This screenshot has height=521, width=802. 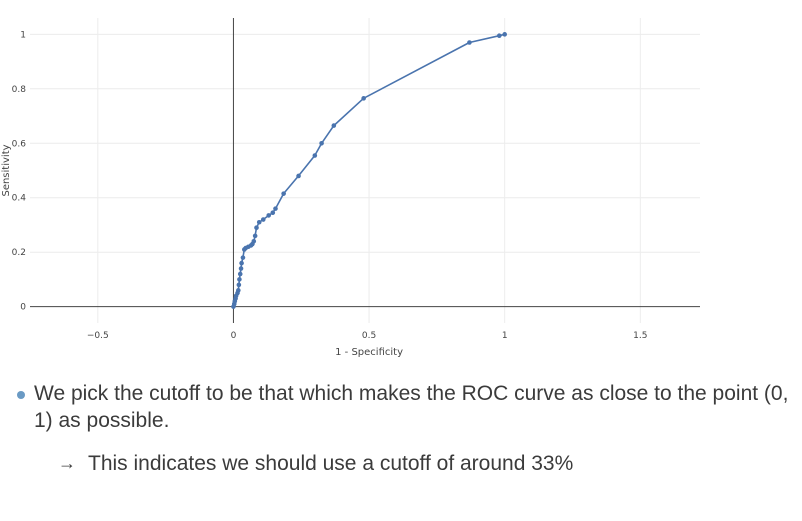 I want to click on y-tick-label: 0.2, so click(x=19, y=253).